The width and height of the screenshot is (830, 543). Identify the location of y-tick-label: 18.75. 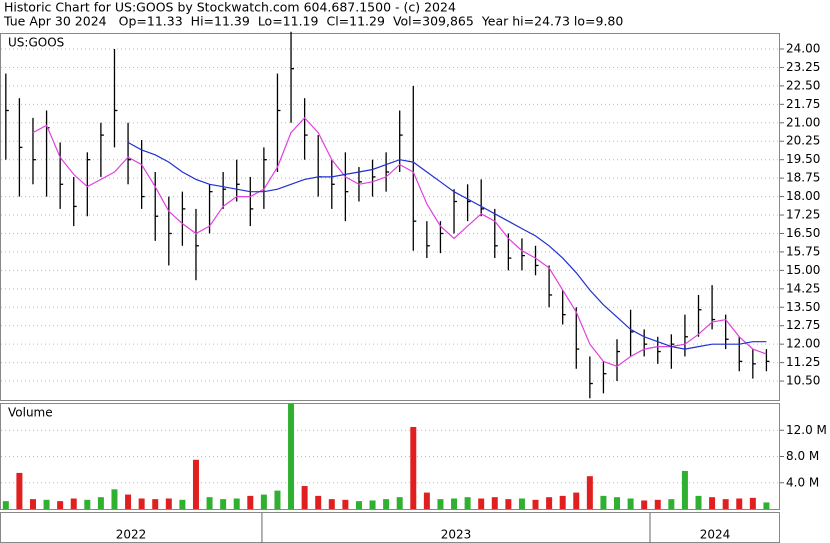
(803, 178).